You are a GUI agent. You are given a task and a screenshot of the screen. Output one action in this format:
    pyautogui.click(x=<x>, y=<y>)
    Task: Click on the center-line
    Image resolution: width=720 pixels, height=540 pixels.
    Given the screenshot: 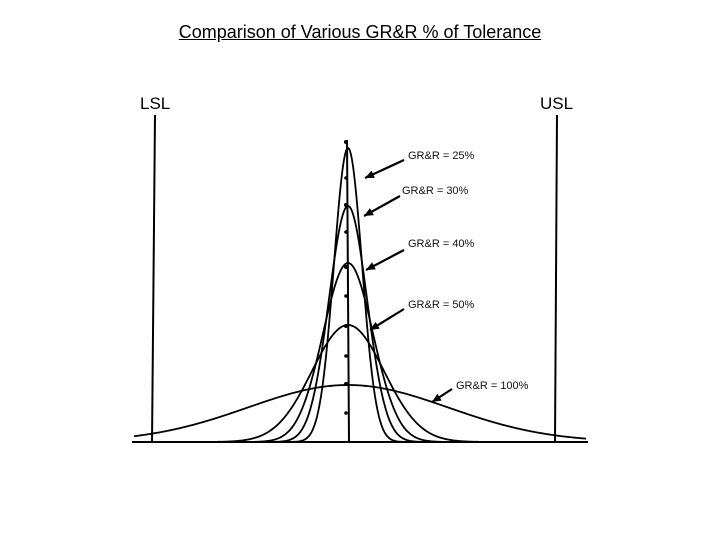 What is the action you would take?
    pyautogui.click(x=348, y=291)
    